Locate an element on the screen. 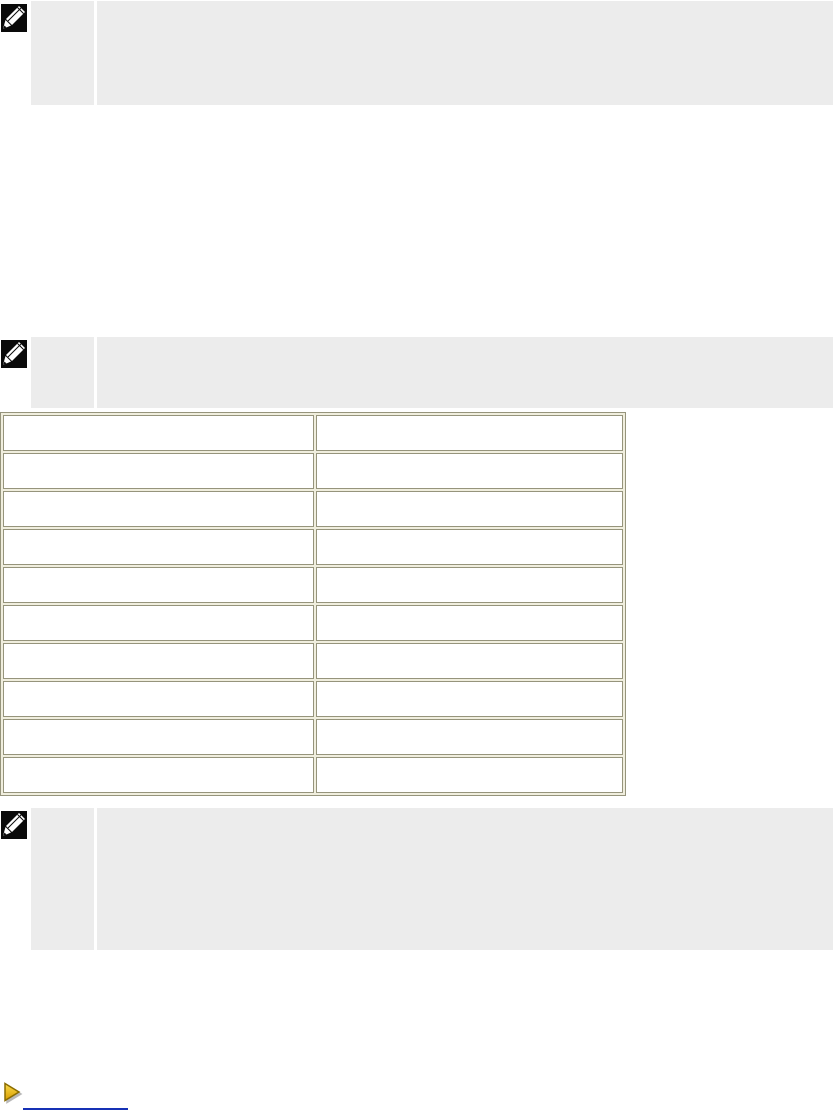 The height and width of the screenshot is (1113, 833). footer-link-row is located at coordinates (418, 1096).